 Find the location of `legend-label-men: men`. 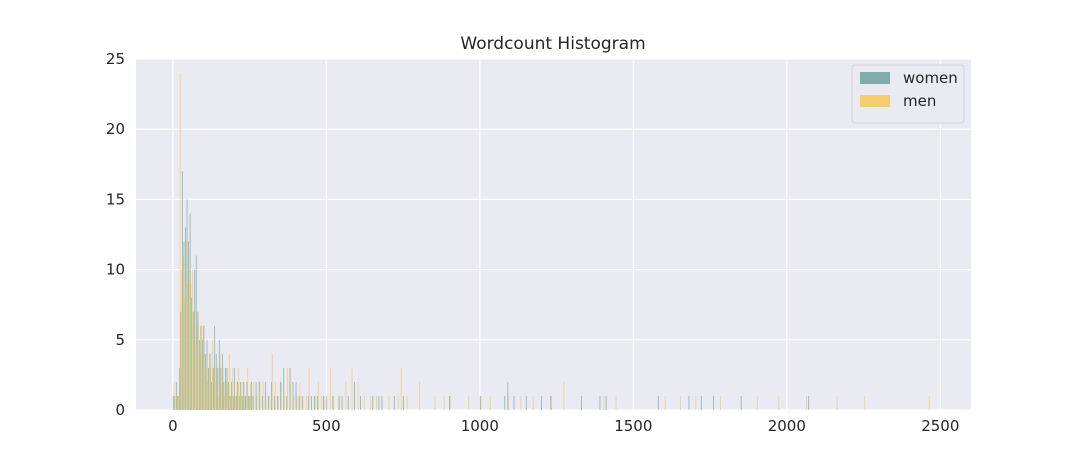

legend-label-men: men is located at coordinates (919, 101).